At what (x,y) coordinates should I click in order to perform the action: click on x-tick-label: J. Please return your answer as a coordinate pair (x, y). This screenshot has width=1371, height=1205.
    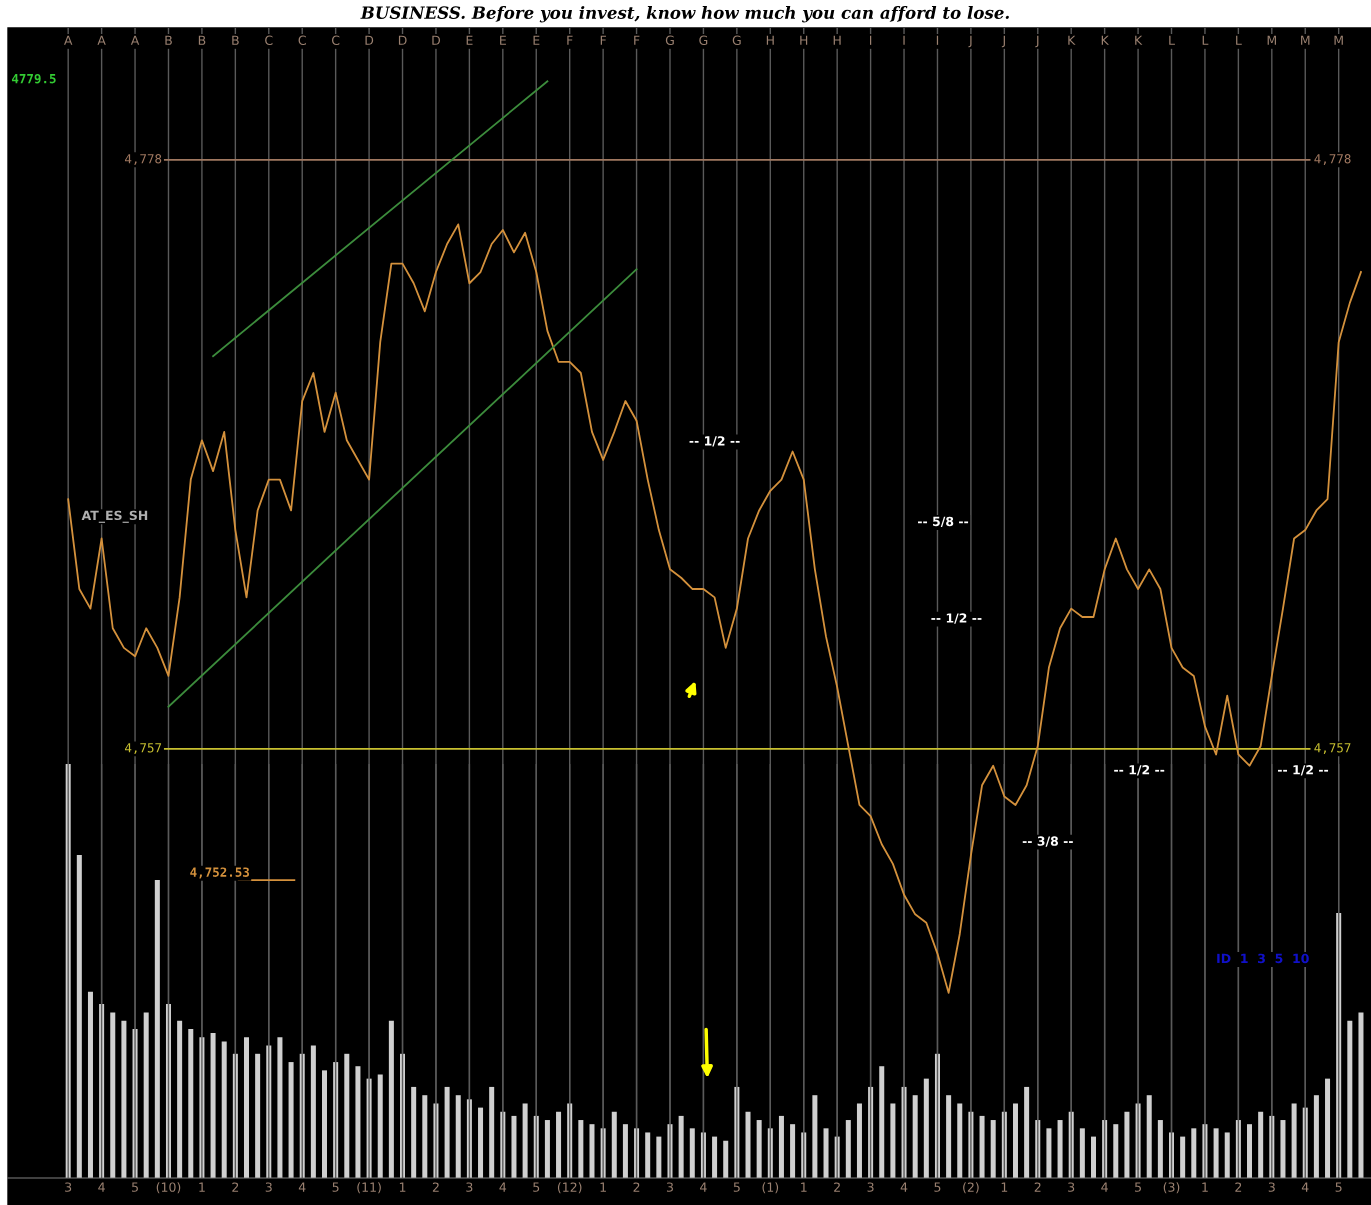
    Looking at the image, I should click on (970, 41).